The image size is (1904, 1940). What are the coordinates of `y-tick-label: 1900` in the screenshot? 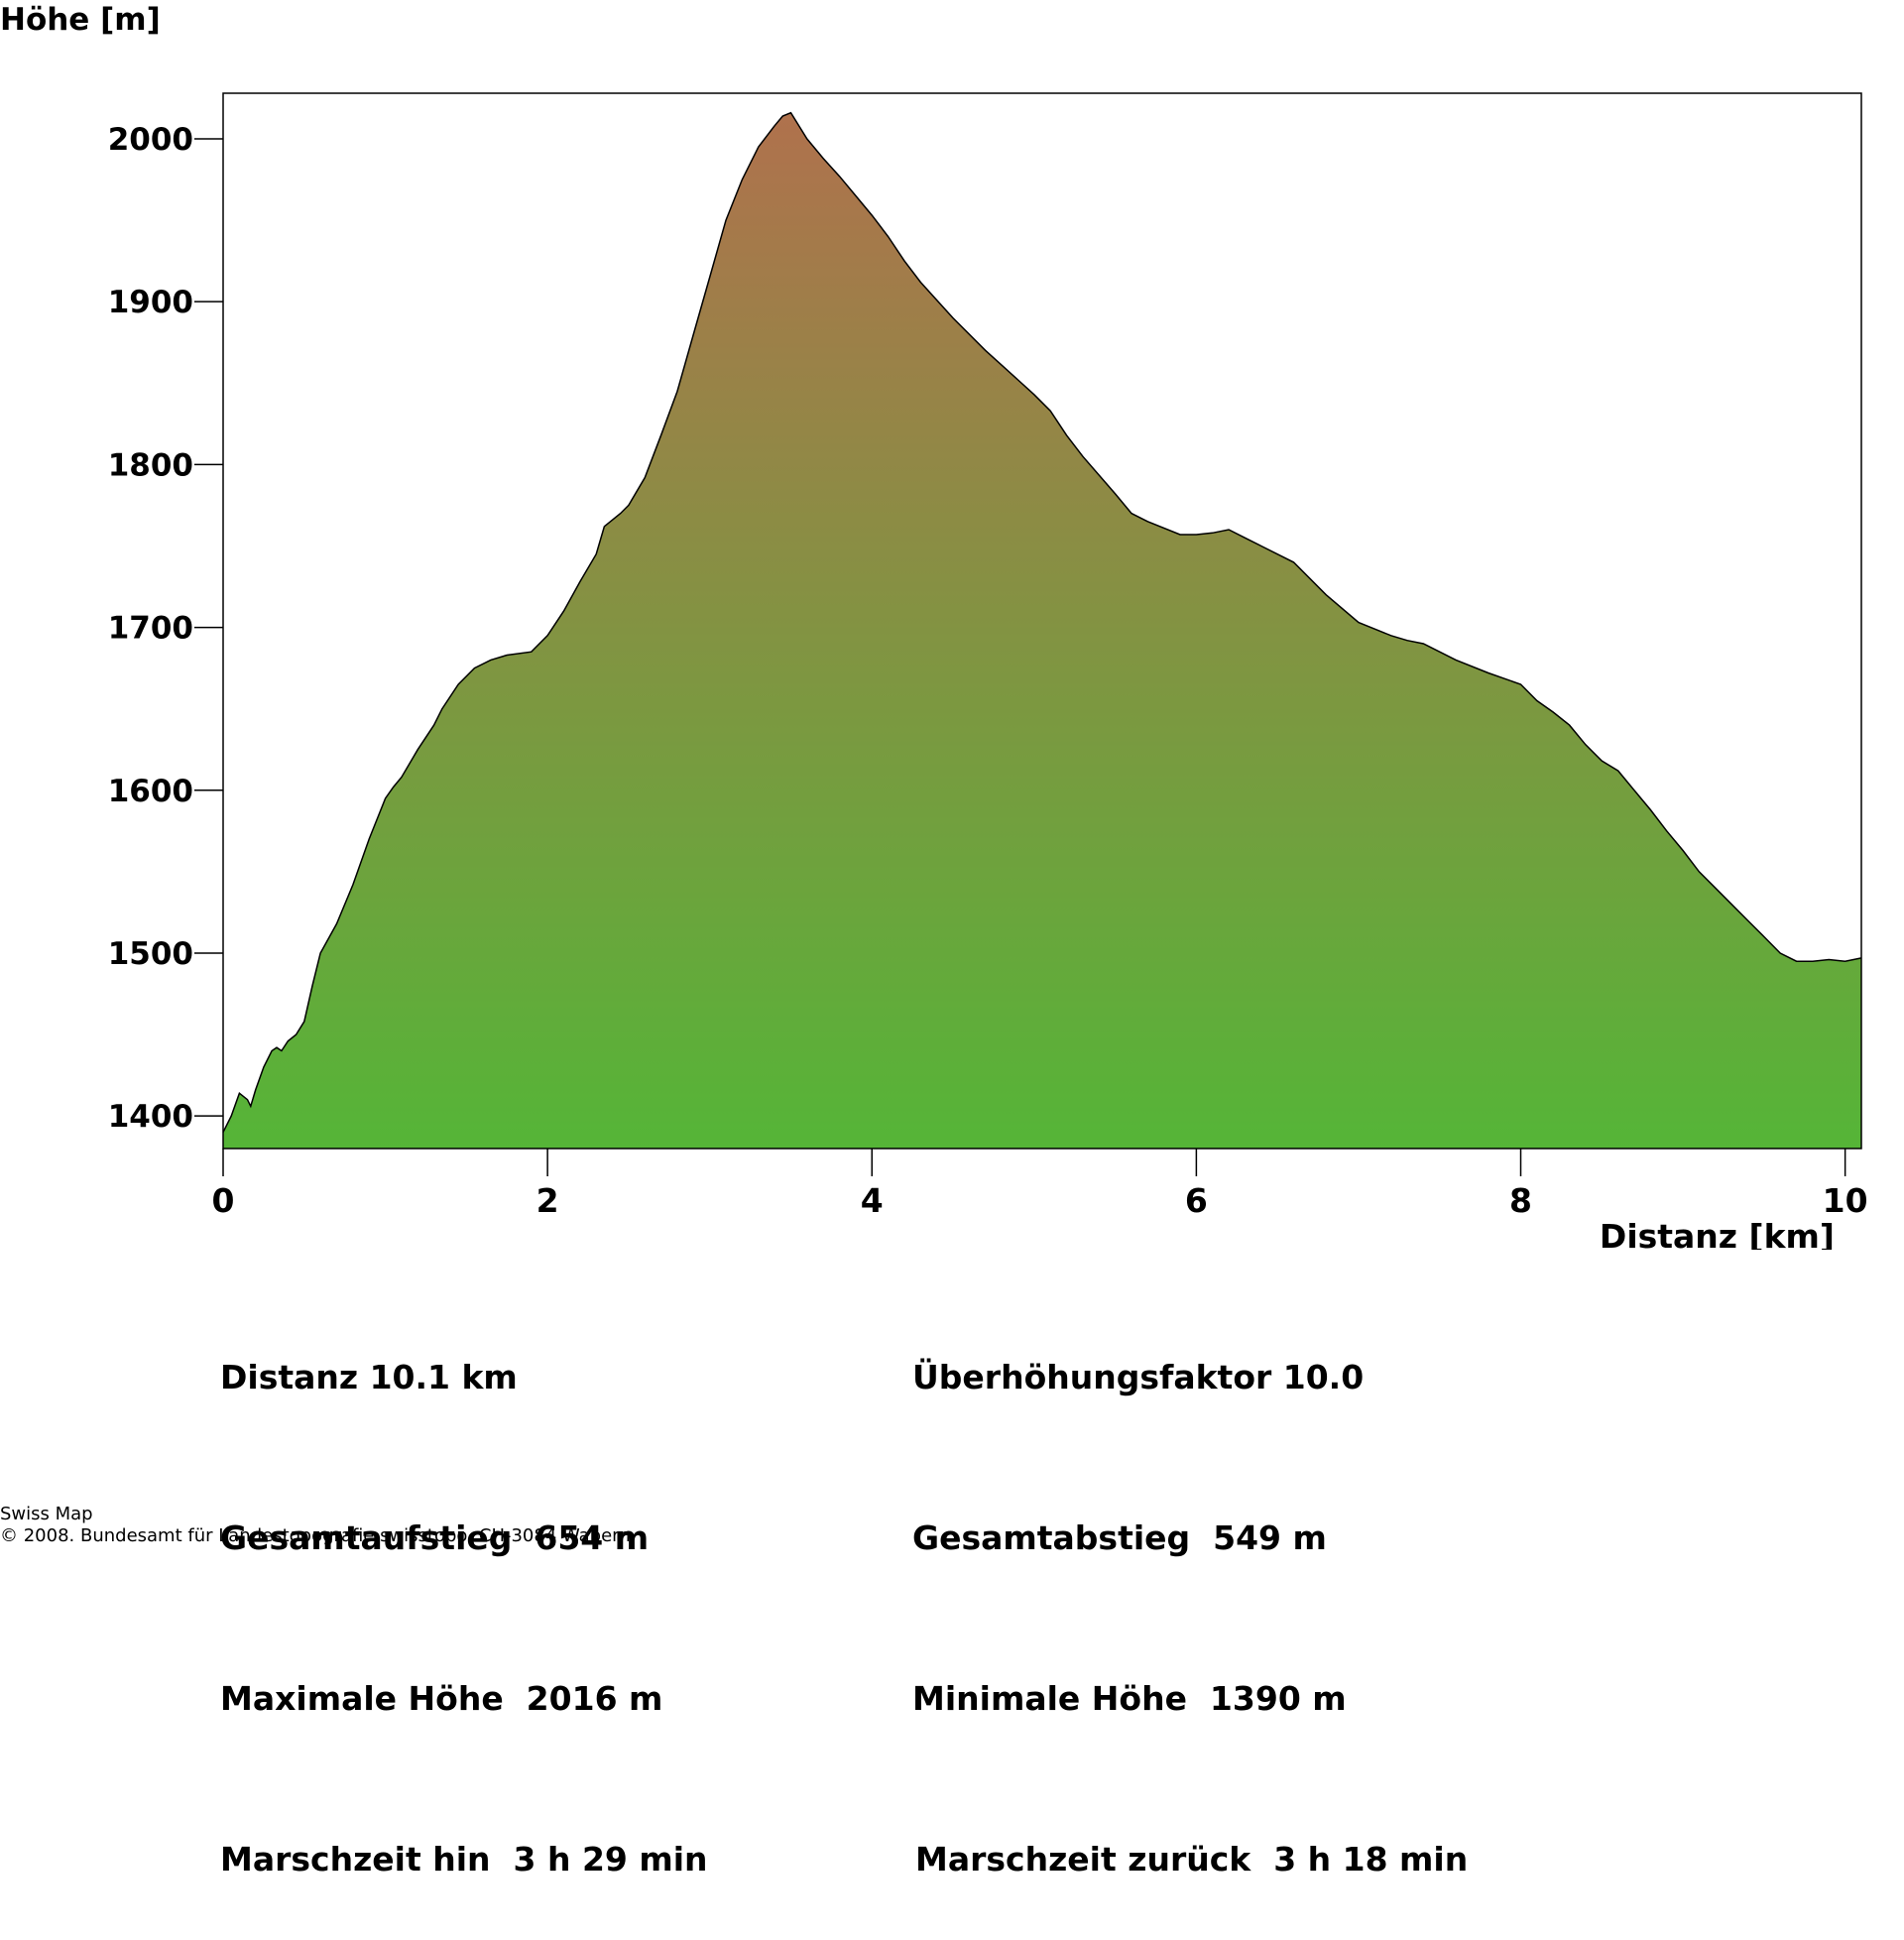 It's located at (150, 302).